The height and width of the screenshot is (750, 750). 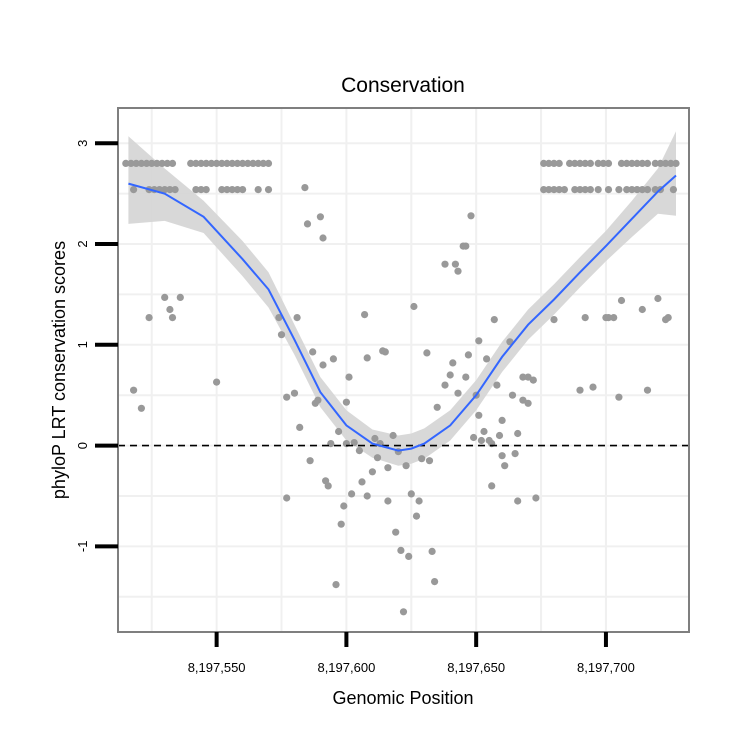 What do you see at coordinates (82, 143) in the screenshot?
I see `y-tick-label: 3` at bounding box center [82, 143].